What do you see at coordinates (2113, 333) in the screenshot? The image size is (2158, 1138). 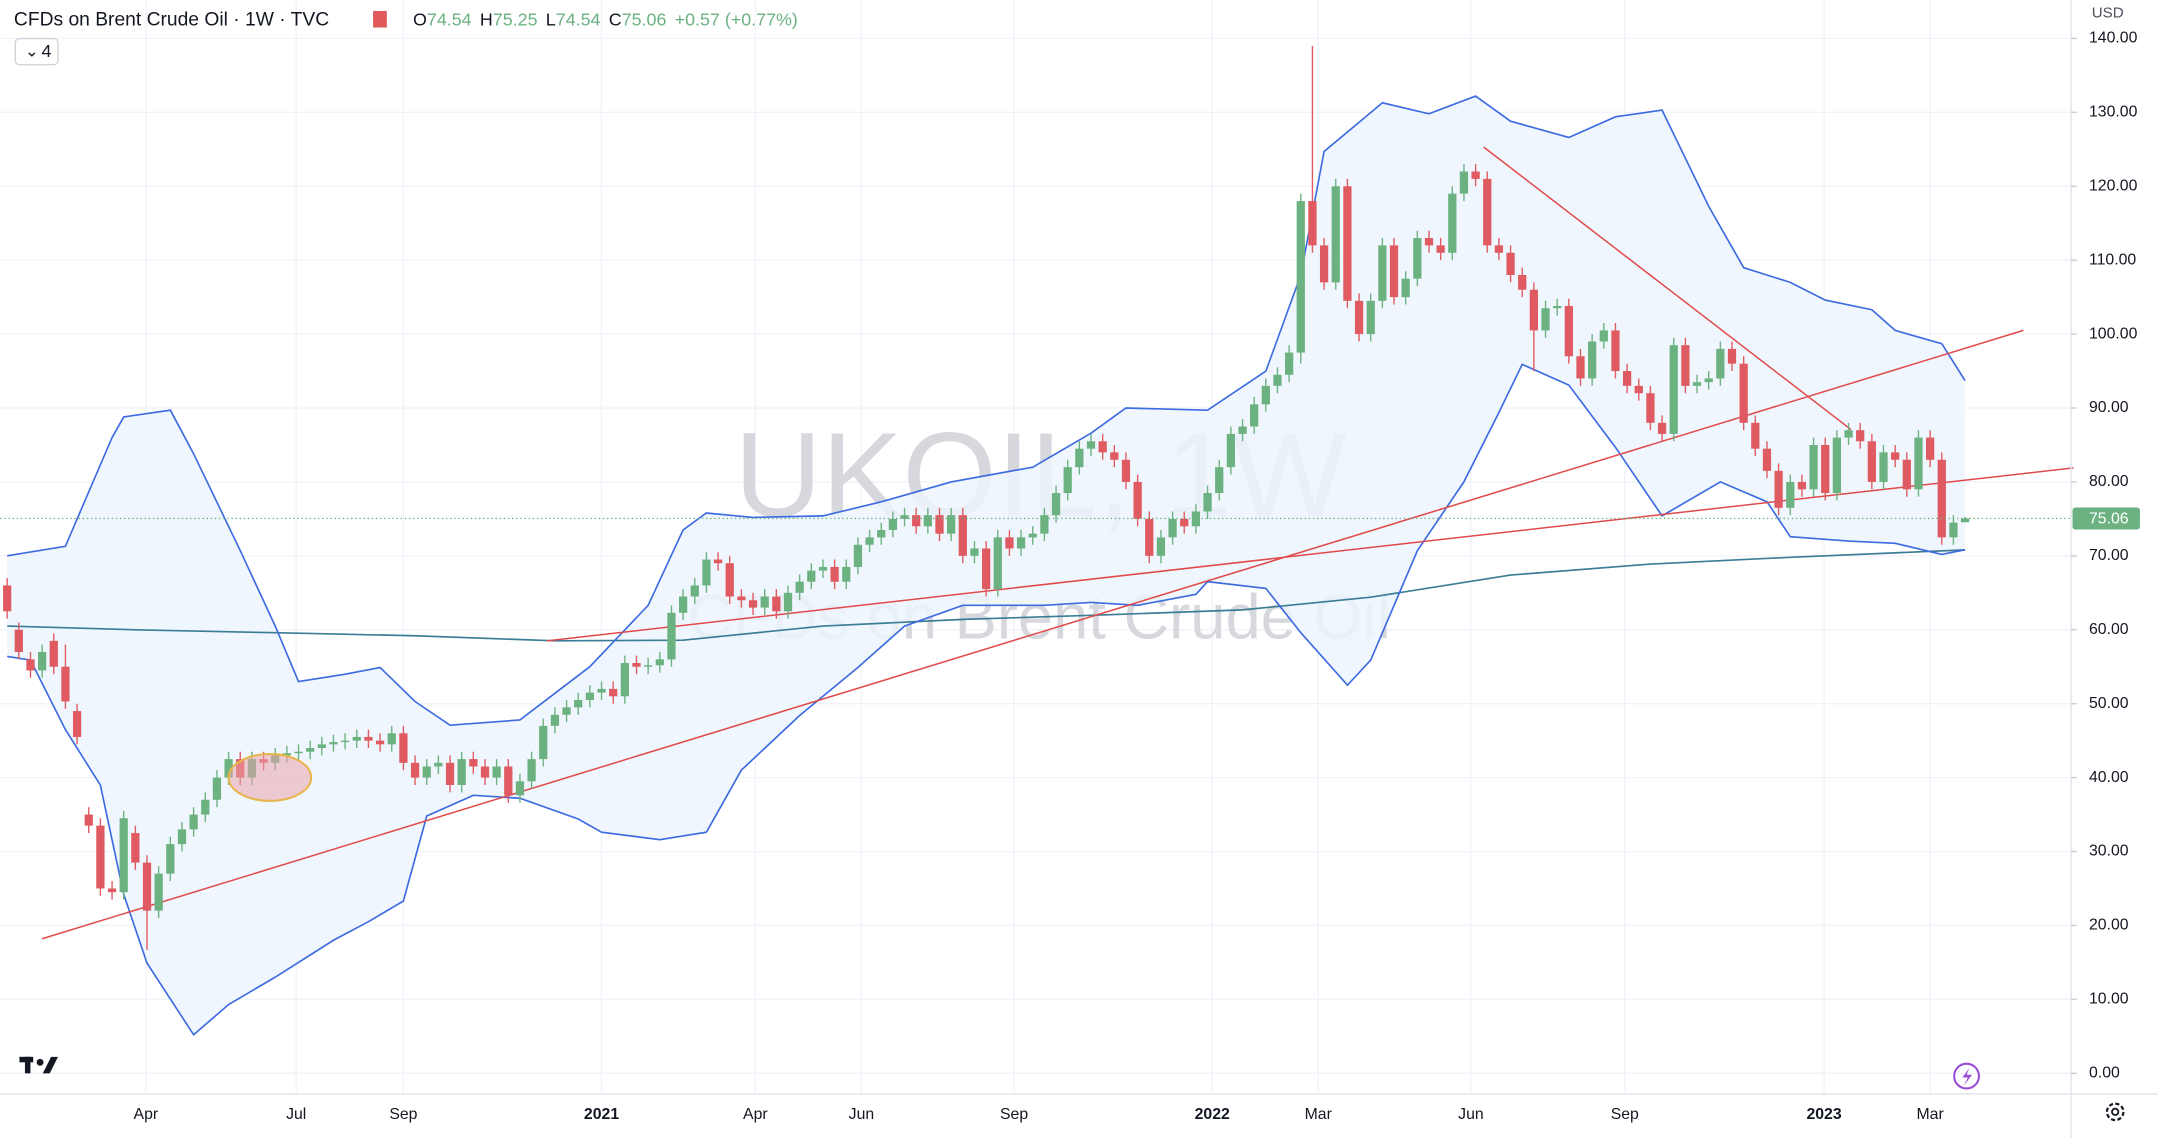 I see `y-tick-label: 100.00` at bounding box center [2113, 333].